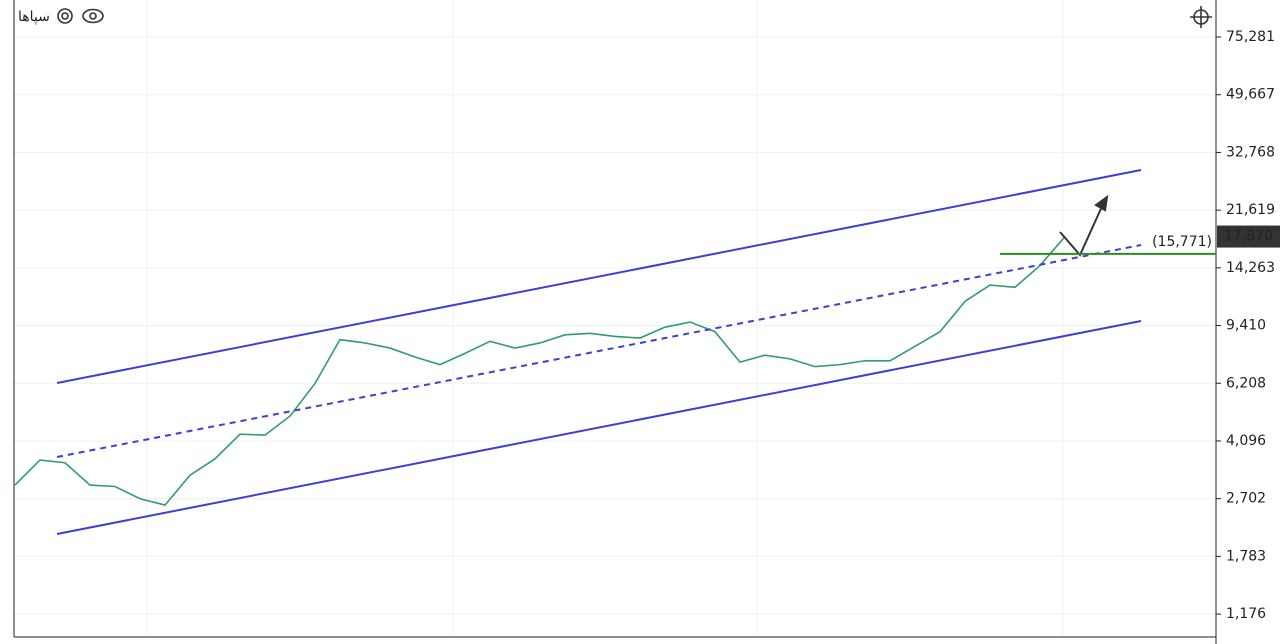  I want to click on y-tick-label: 14,263, so click(1250, 268).